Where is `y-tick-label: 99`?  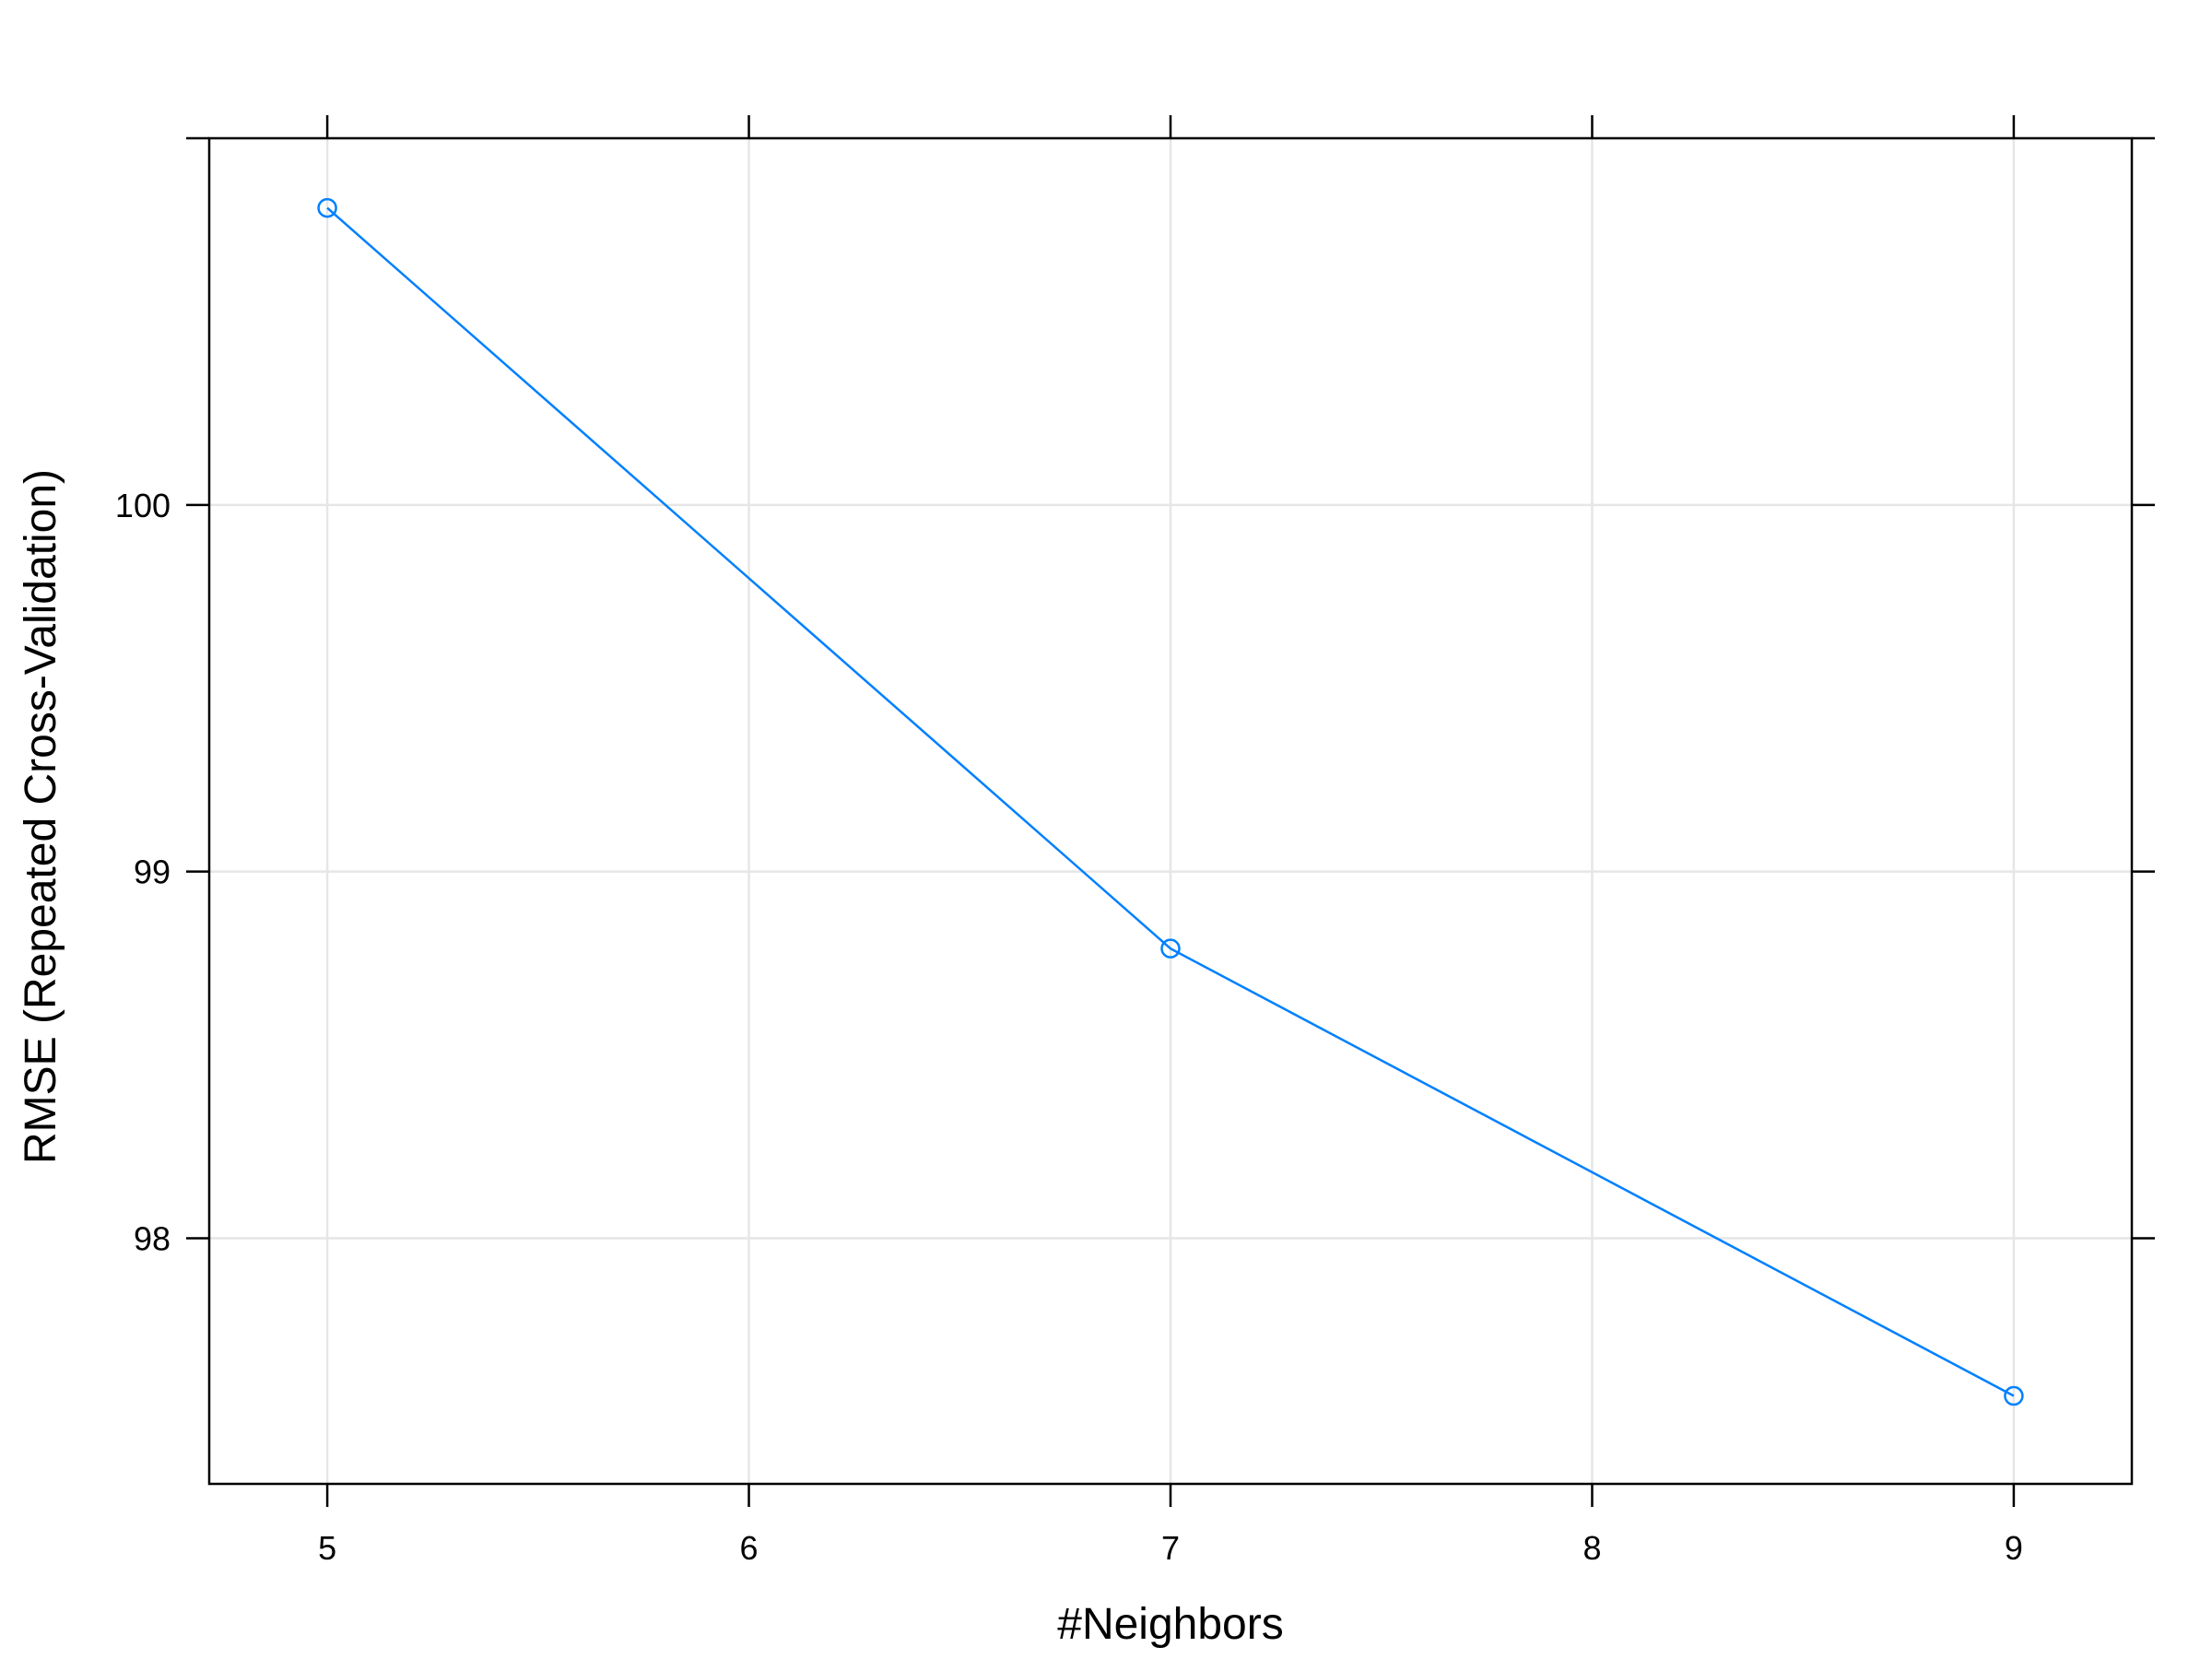
y-tick-label: 99 is located at coordinates (152, 872).